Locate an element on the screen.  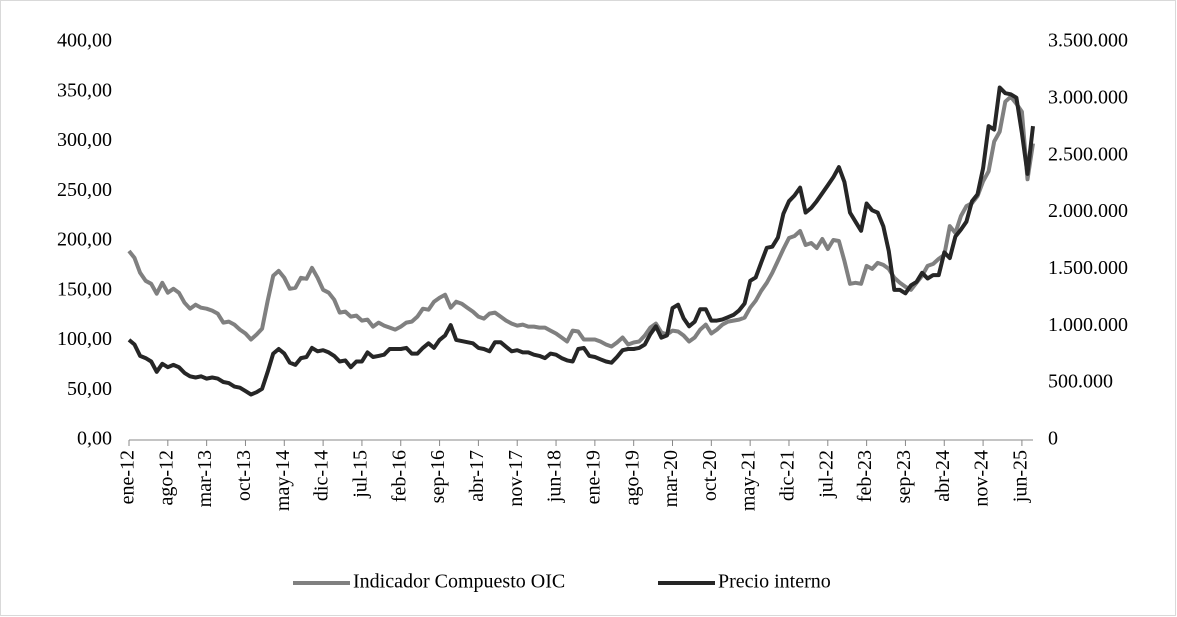
x-tick-label: ago-19 is located at coordinates (632, 478).